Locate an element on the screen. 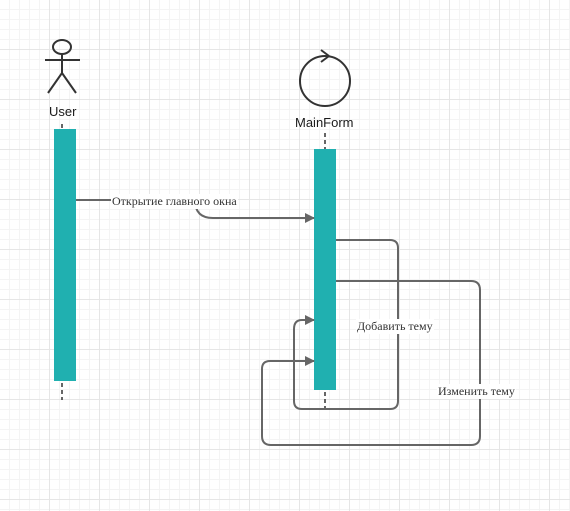 This screenshot has width=570, height=511. edit-topic-label: Изменить тему is located at coordinates (476, 391).